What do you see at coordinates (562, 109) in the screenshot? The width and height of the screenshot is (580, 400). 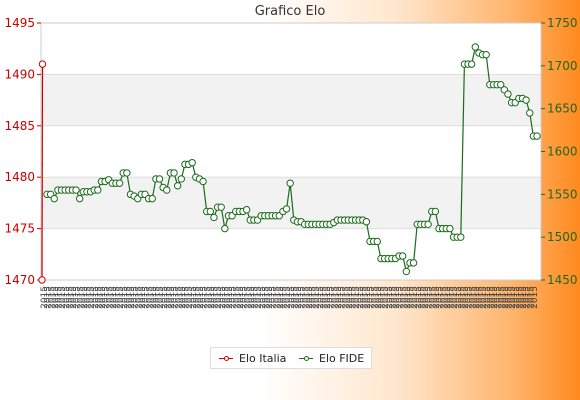 I see `y-right-tick-label: 1650` at bounding box center [562, 109].